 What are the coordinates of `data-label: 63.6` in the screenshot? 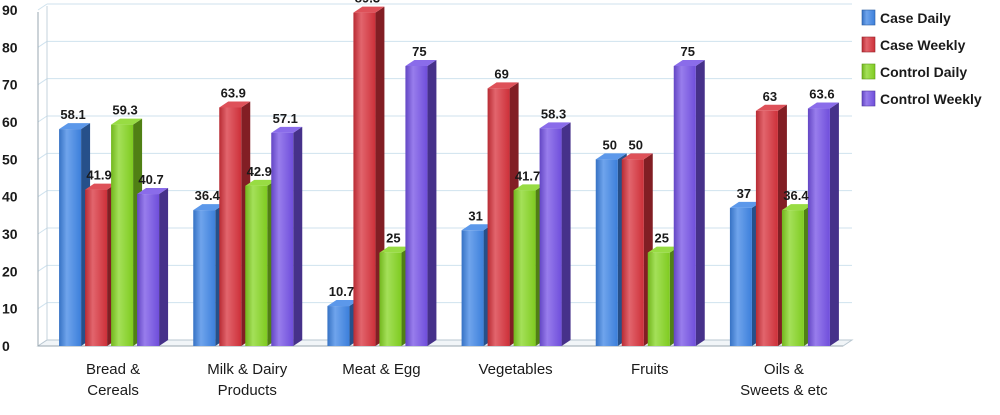 It's located at (821, 94).